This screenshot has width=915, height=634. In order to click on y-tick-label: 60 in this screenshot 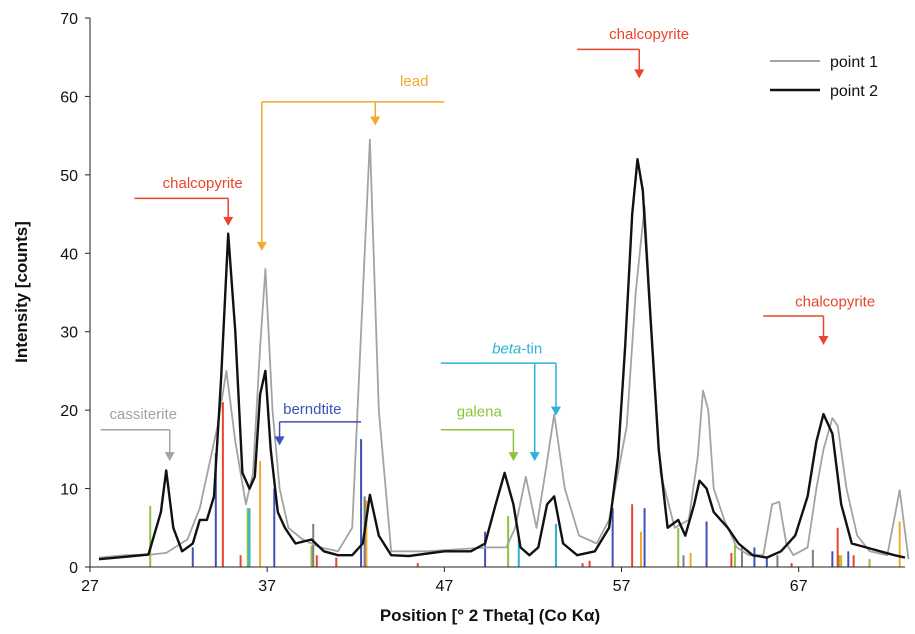, I will do `click(69, 97)`.